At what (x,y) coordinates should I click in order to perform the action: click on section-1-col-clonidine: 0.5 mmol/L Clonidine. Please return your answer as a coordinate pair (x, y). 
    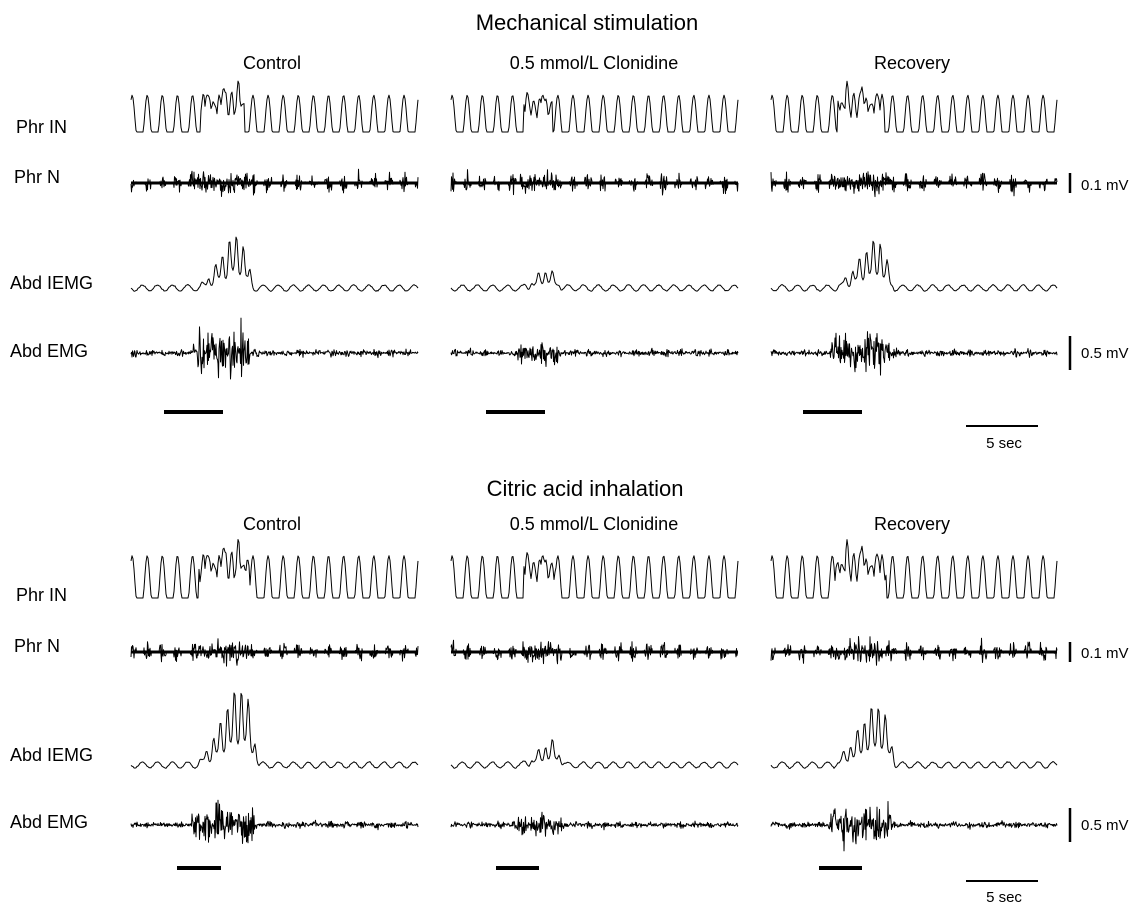
    Looking at the image, I should click on (594, 63).